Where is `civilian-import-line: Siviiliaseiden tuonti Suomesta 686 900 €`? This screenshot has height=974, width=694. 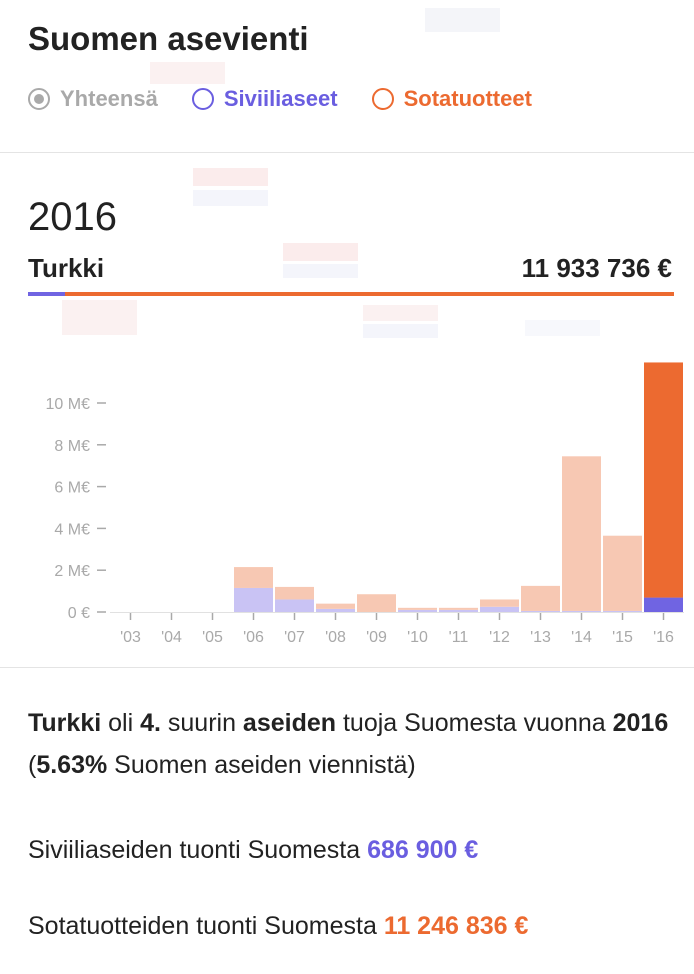 civilian-import-line: Siviiliaseiden tuonti Suomesta 686 900 € is located at coordinates (253, 850).